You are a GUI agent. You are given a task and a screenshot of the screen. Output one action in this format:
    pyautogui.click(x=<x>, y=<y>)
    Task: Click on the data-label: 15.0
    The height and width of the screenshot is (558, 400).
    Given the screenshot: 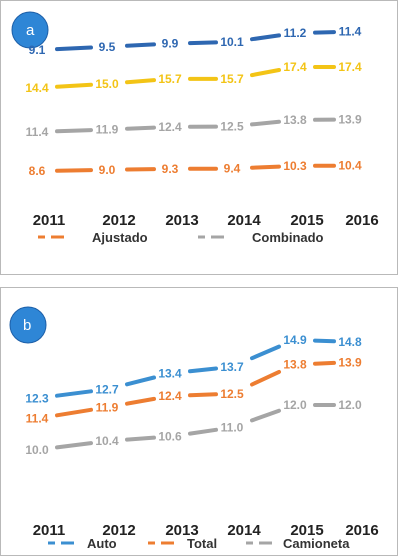 What is the action you would take?
    pyautogui.click(x=107, y=84)
    